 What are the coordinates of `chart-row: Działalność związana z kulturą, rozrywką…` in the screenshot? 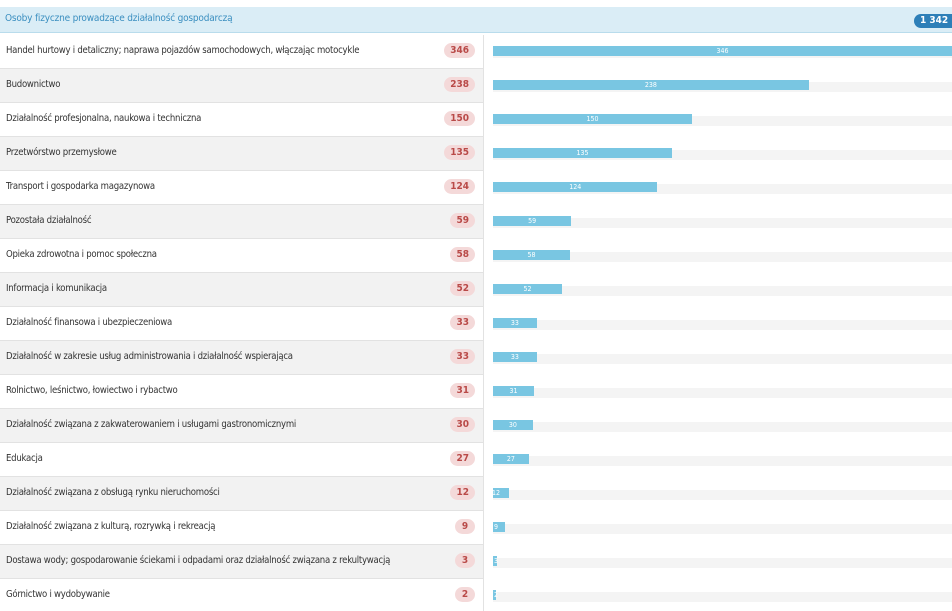 It's located at (476, 528).